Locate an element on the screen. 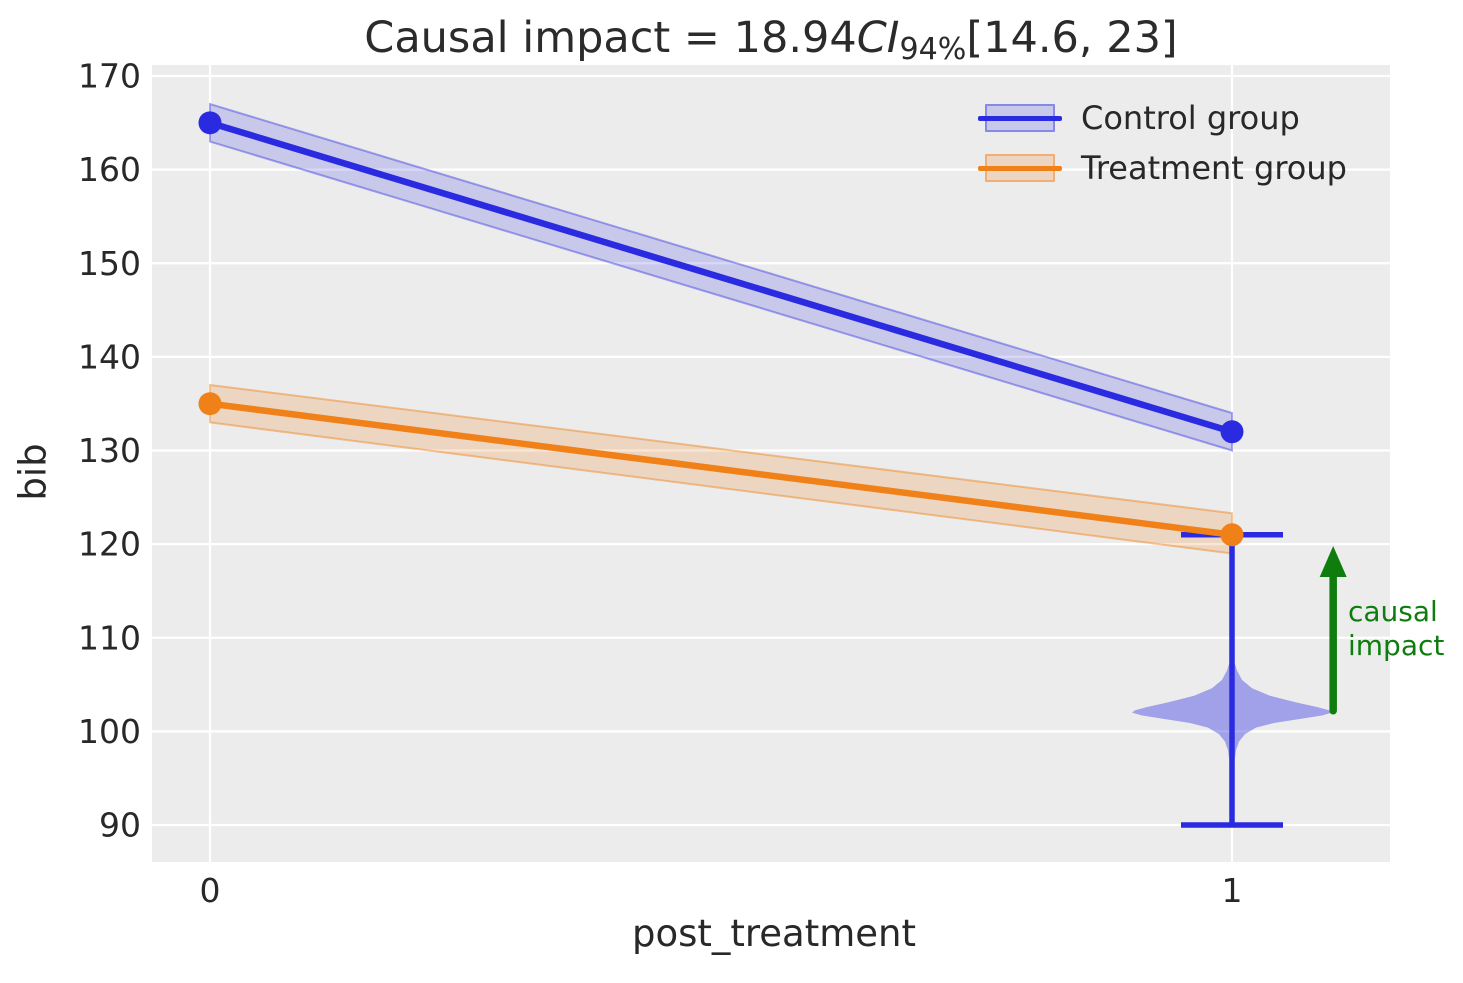  title-ci-subscript: 94% is located at coordinates (933, 50).